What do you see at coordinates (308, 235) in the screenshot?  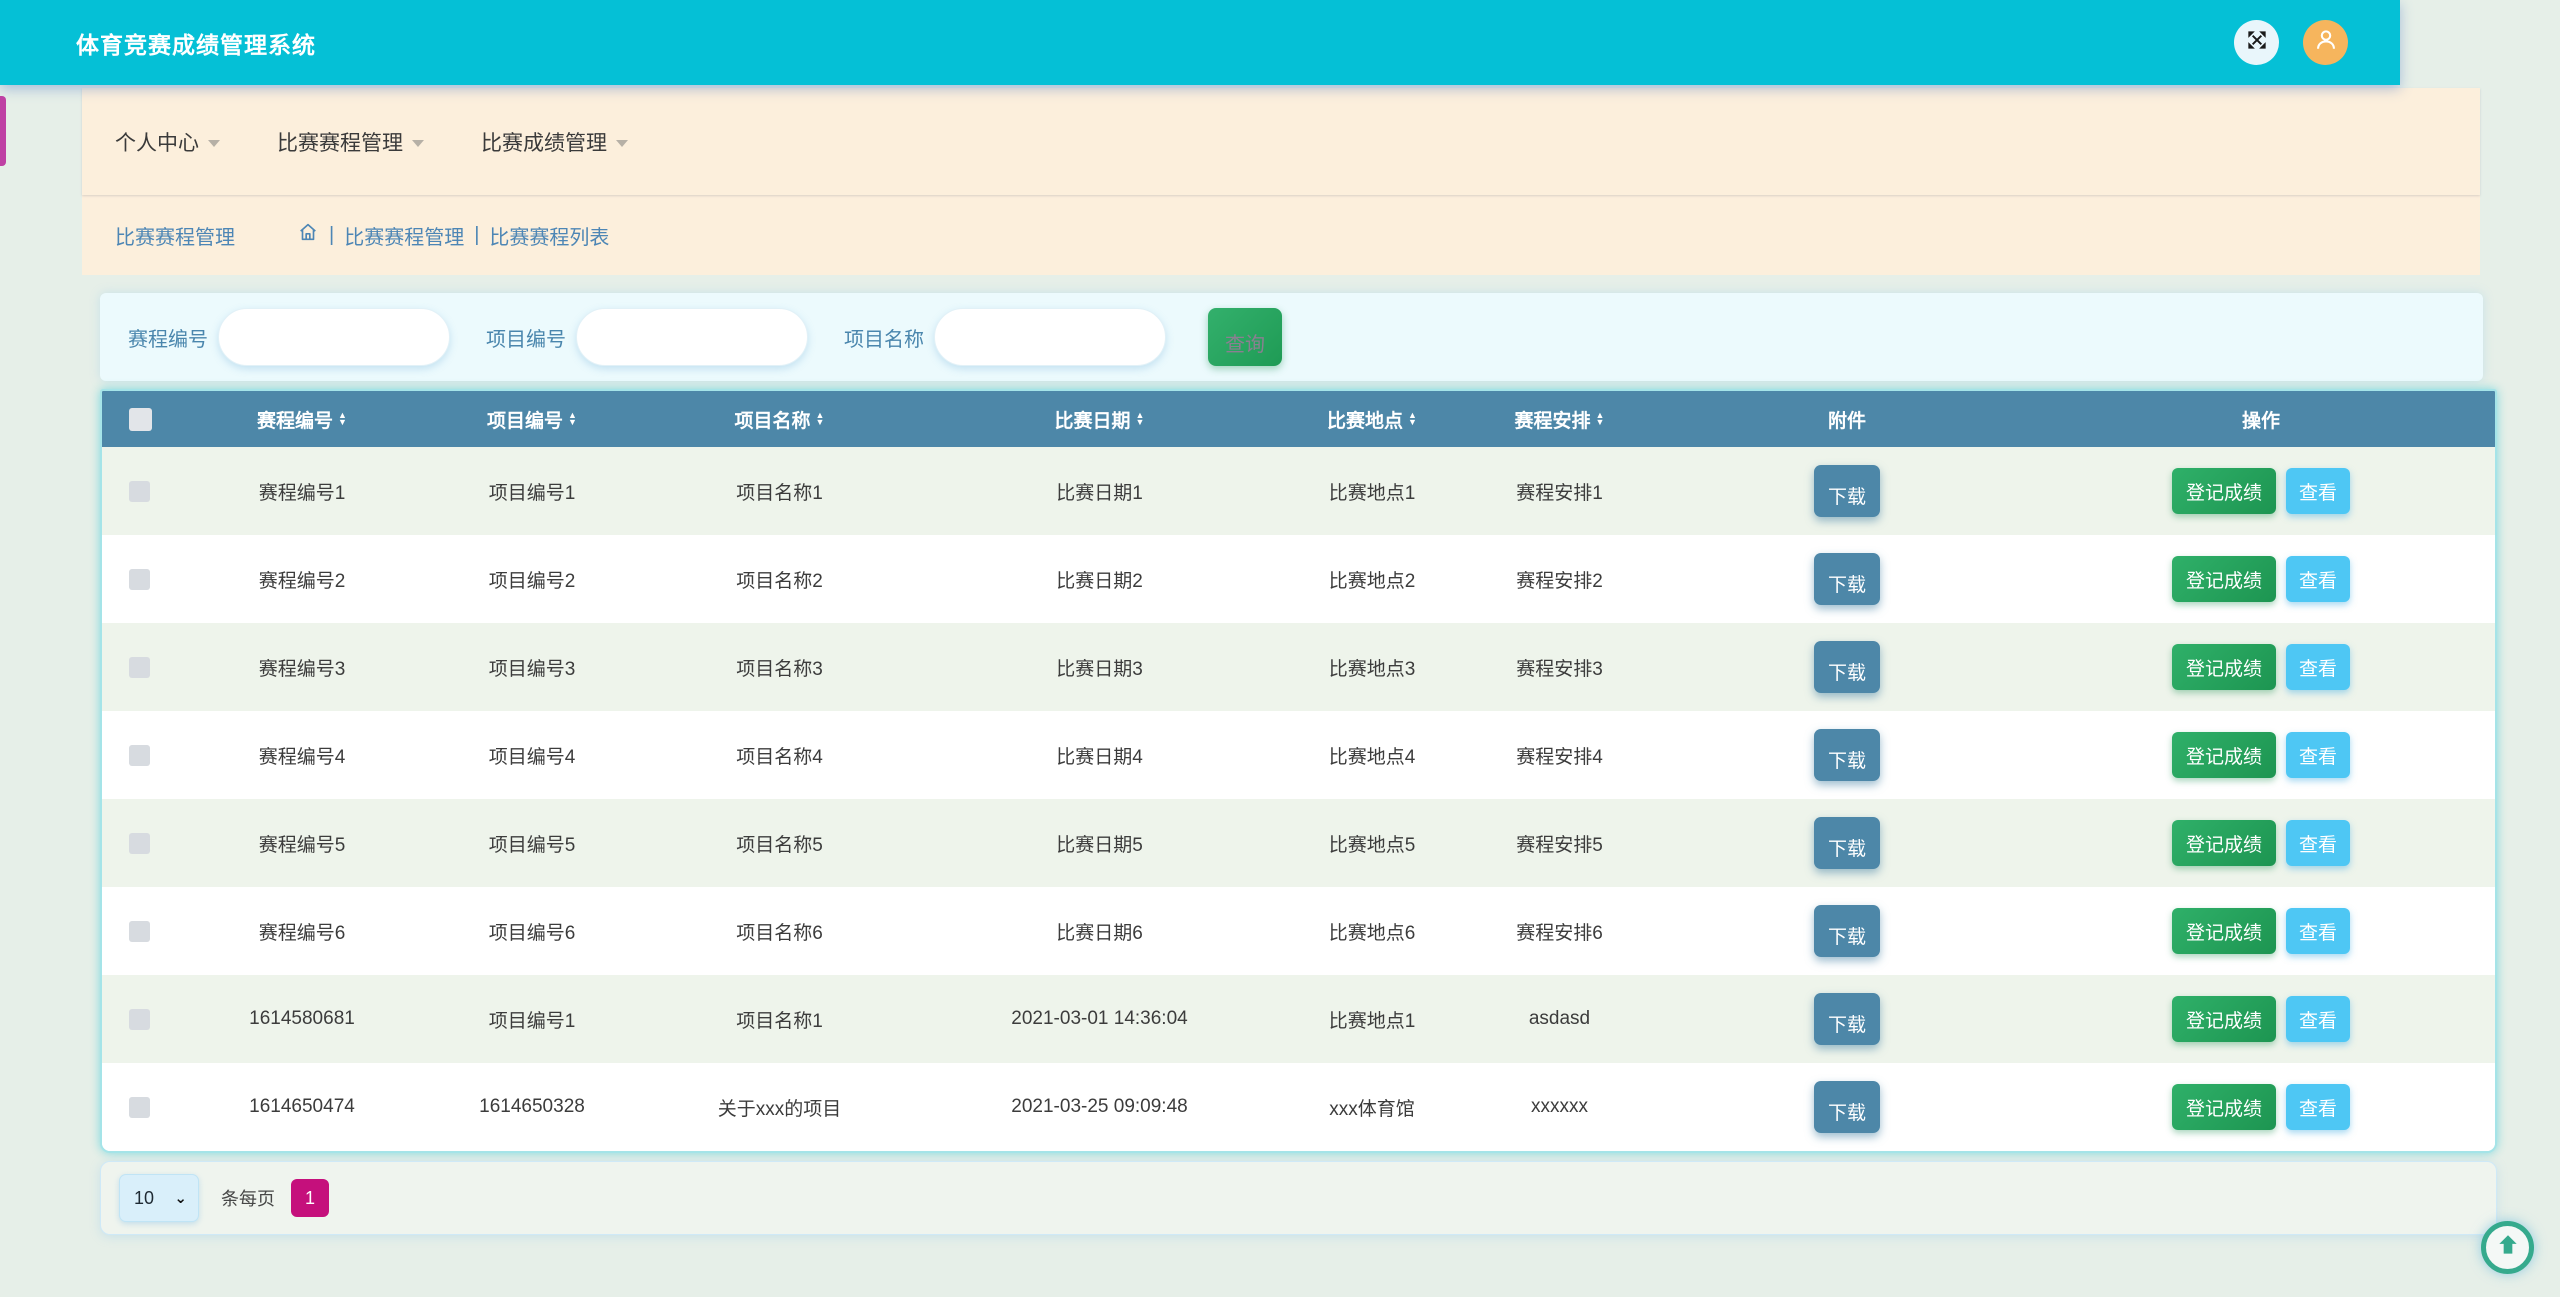 I see `home-icon` at bounding box center [308, 235].